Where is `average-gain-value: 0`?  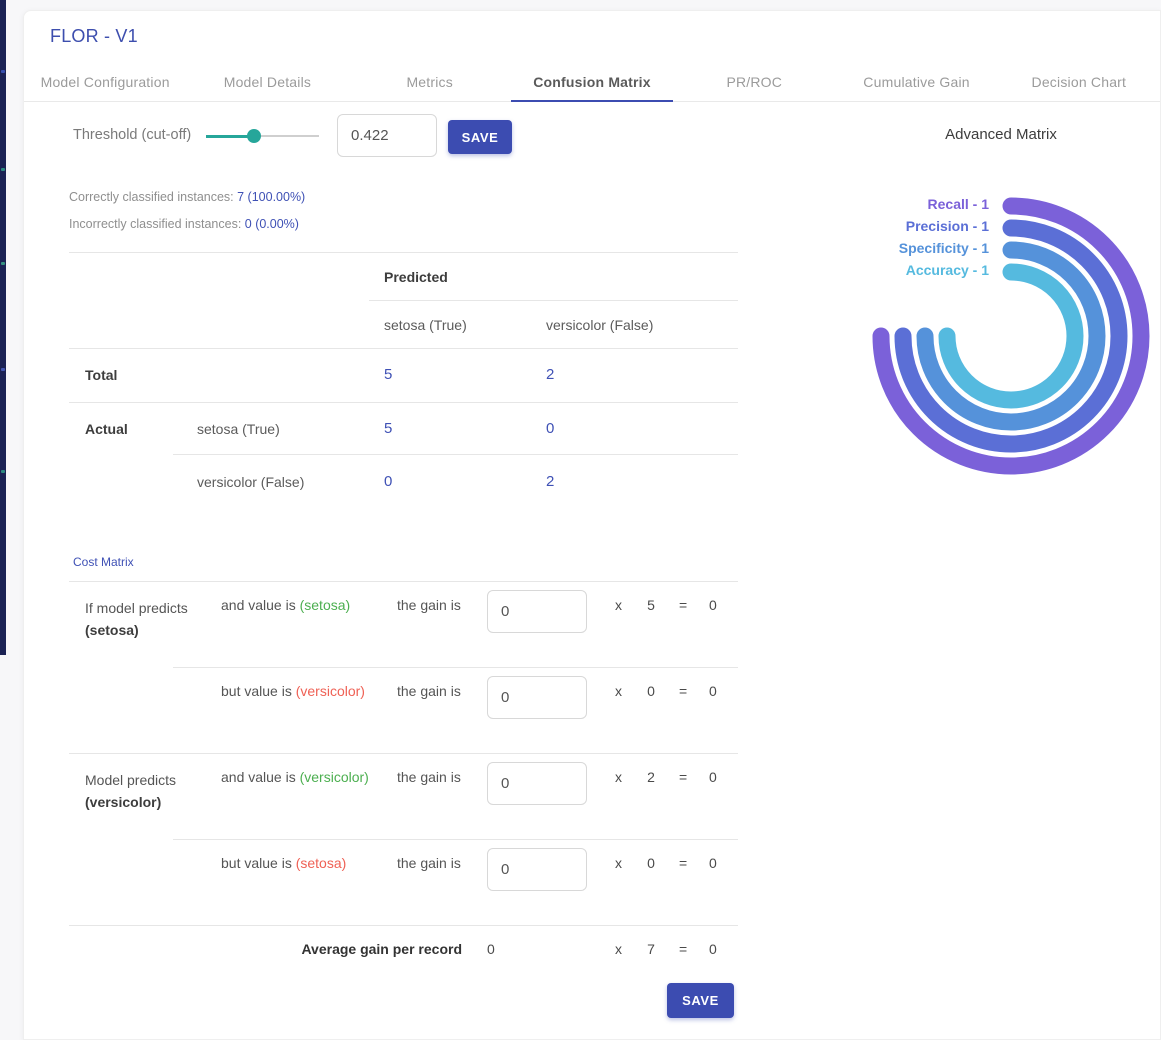
average-gain-value: 0 is located at coordinates (491, 949).